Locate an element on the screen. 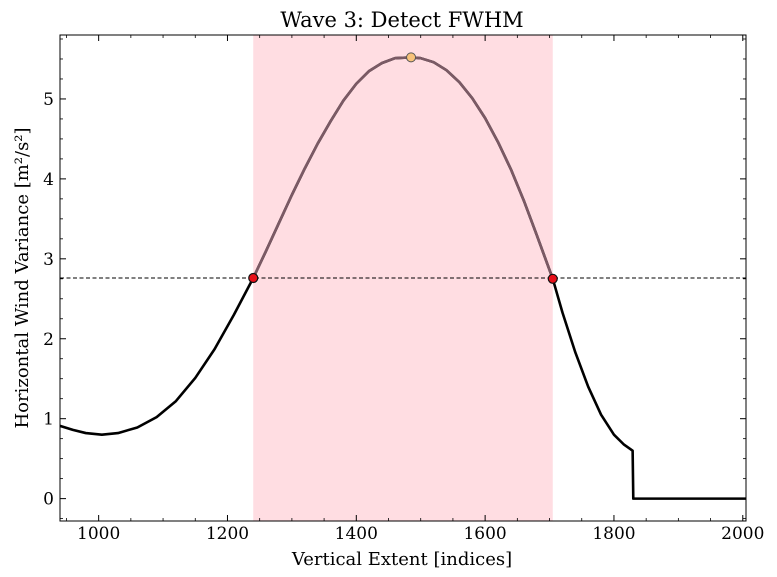 This screenshot has width=777, height=577. y-tick-label: 0 is located at coordinates (48, 500).